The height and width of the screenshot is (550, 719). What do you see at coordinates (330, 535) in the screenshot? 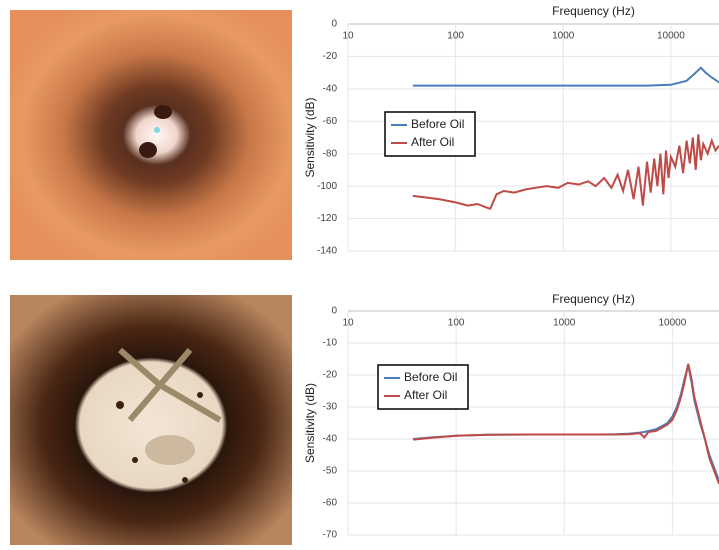
I see `y-tick-label: -70` at bounding box center [330, 535].